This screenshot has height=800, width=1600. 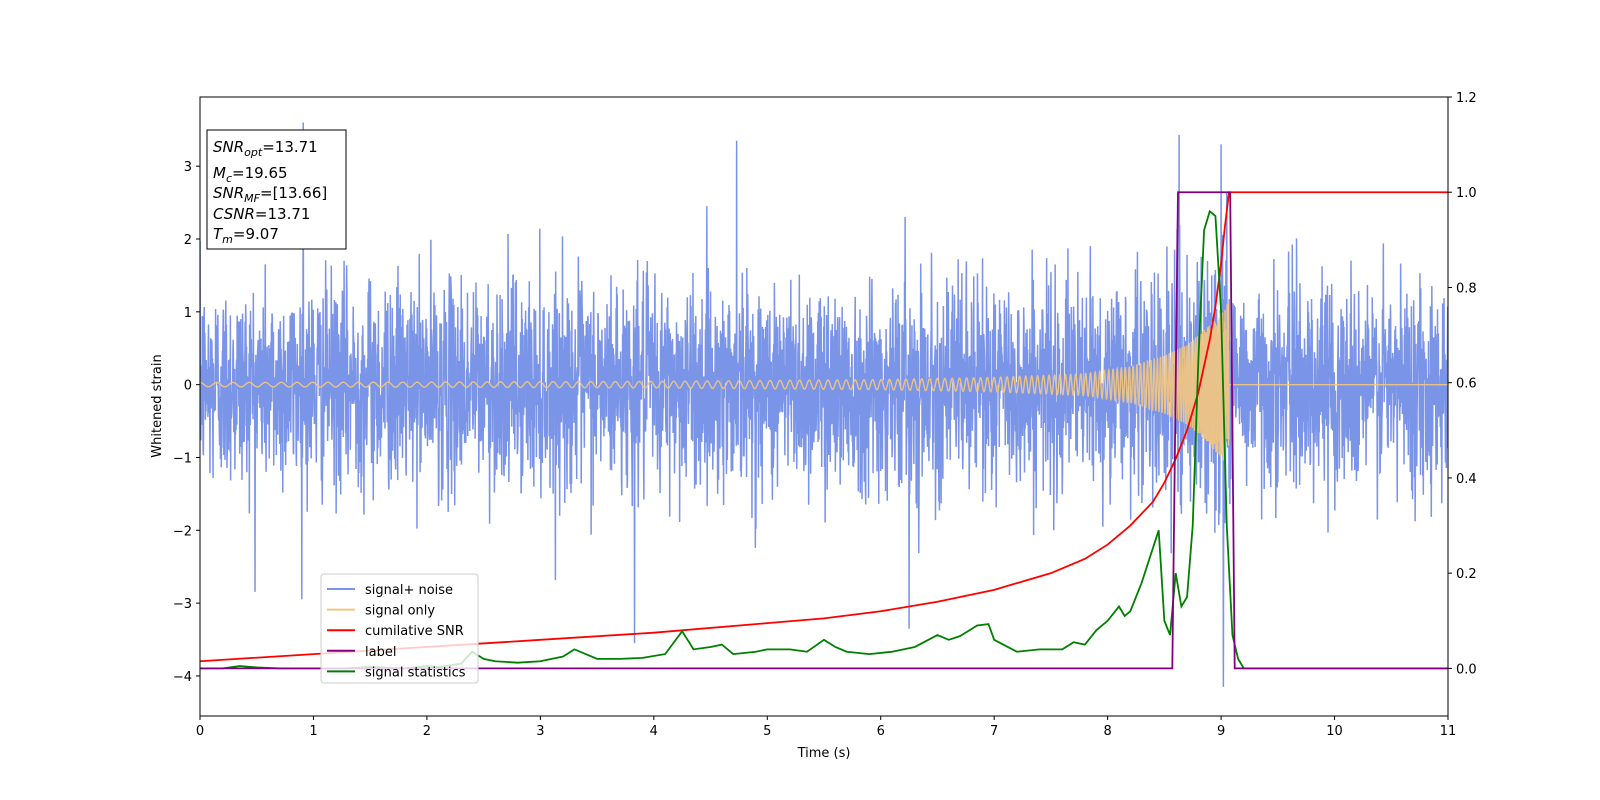 What do you see at coordinates (1466, 193) in the screenshot?
I see `y-tick-label-right: 1.0` at bounding box center [1466, 193].